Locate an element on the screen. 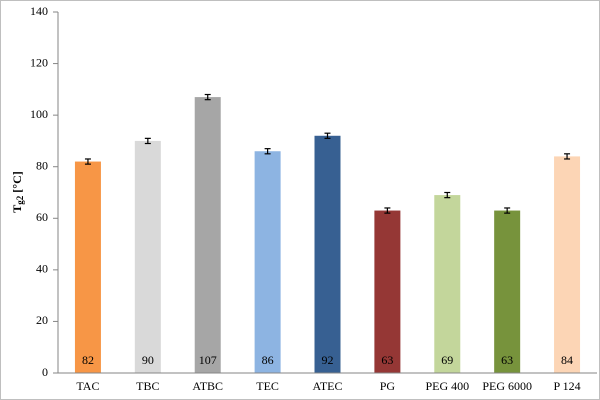  y-tick-label: 100 is located at coordinates (39, 114).